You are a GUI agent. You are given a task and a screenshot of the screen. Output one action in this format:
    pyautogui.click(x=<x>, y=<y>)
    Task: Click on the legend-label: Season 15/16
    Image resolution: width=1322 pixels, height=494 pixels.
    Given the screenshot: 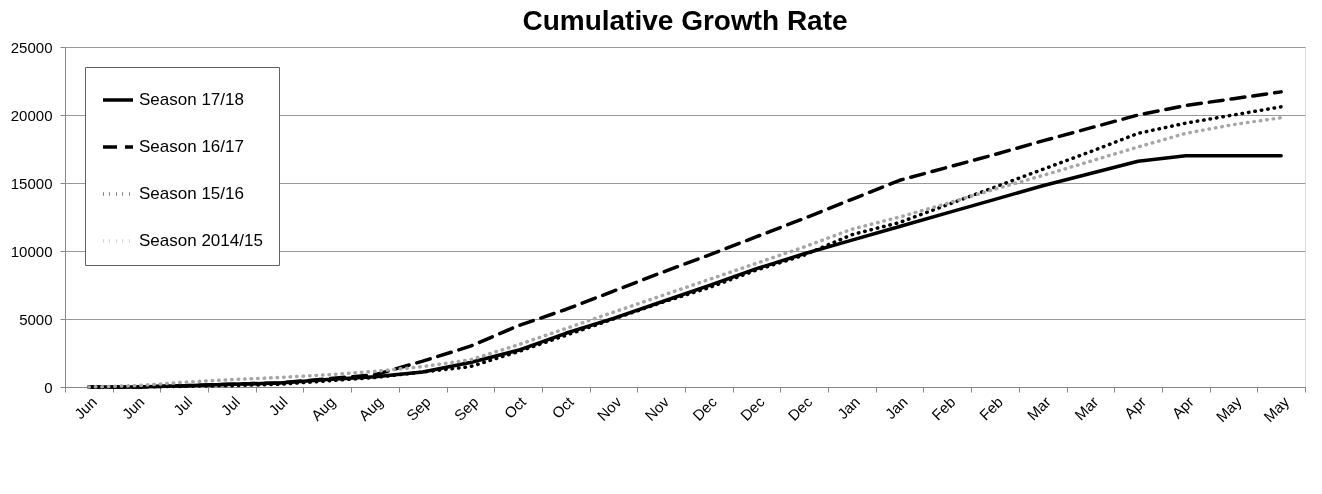 What is the action you would take?
    pyautogui.click(x=191, y=193)
    